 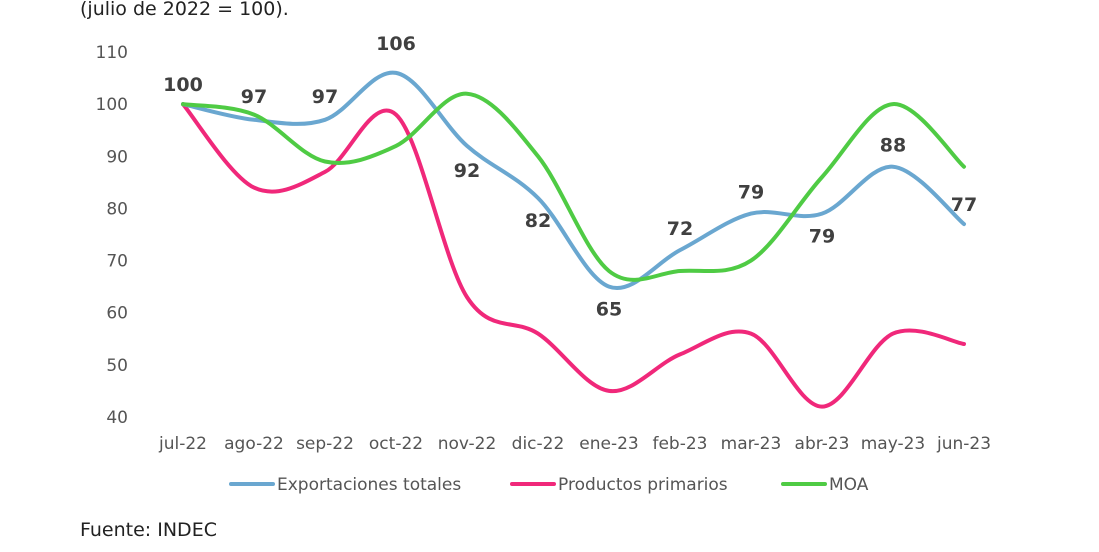 I want to click on data-label: 88, so click(x=893, y=146).